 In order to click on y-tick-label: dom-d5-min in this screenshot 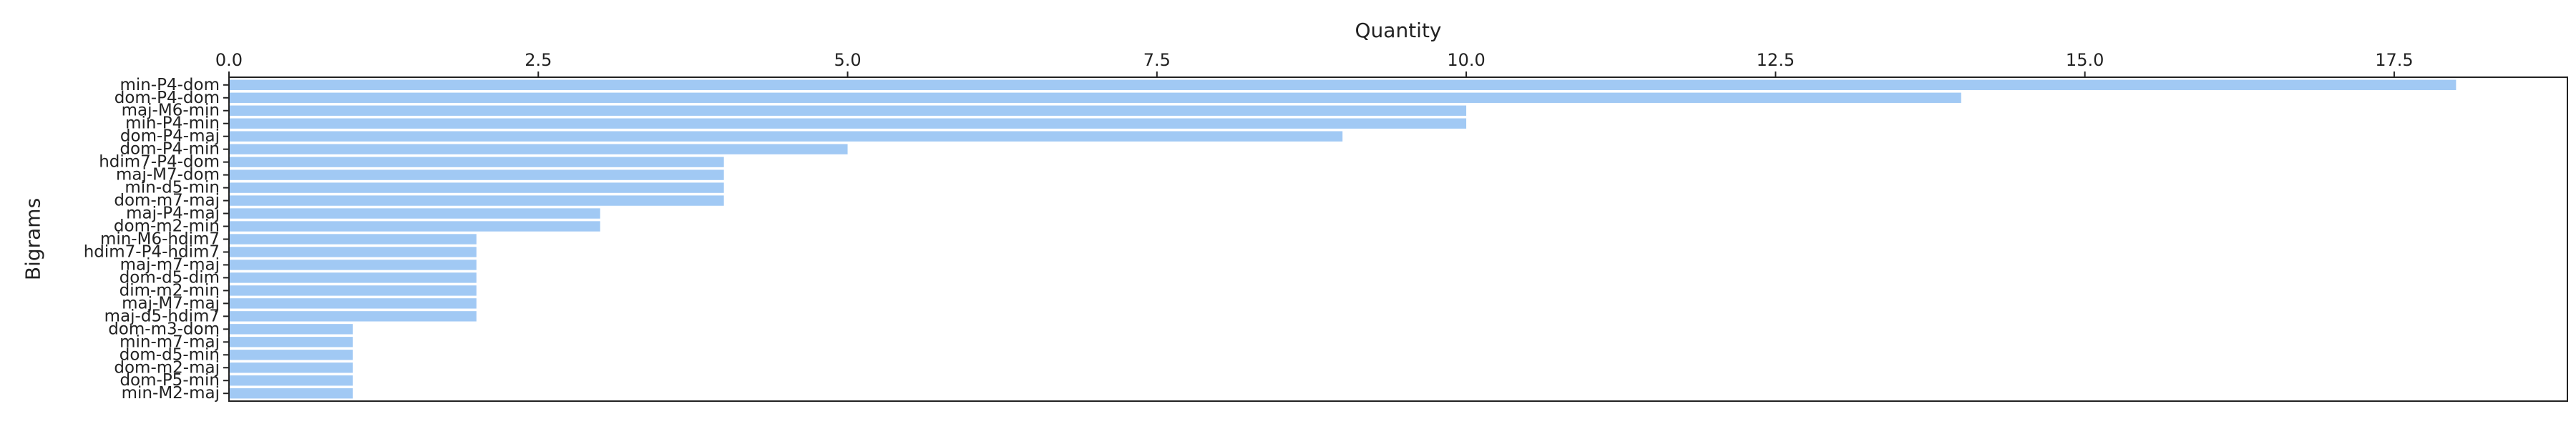, I will do `click(169, 354)`.